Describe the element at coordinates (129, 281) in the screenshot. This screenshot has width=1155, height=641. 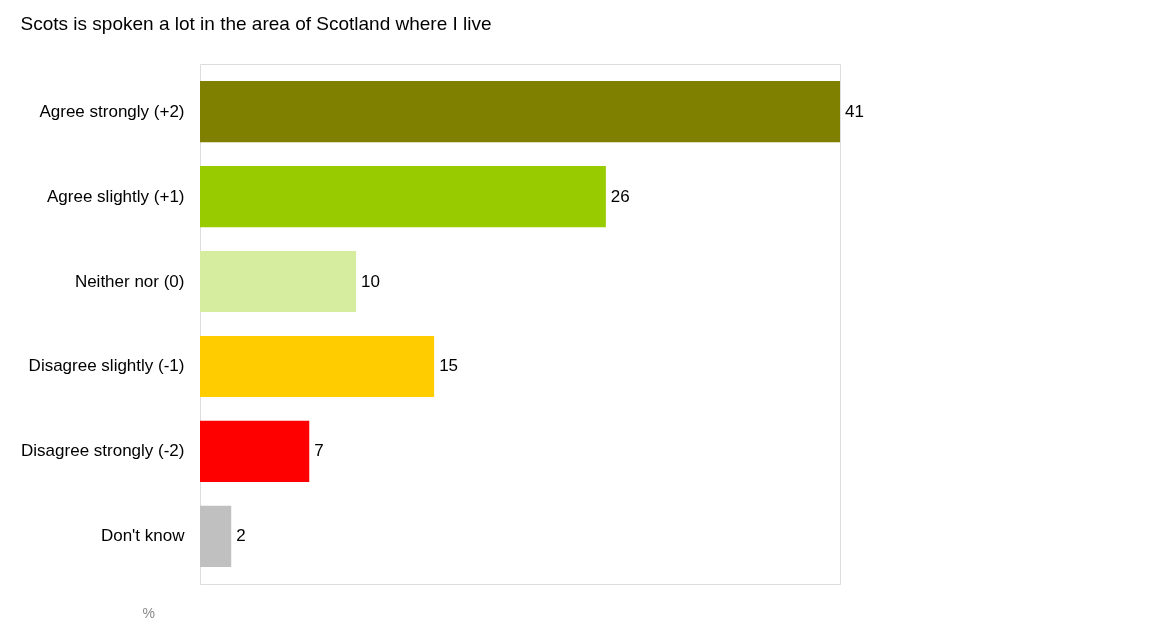
I see `y-tick-label: Neither nor (0)` at that location.